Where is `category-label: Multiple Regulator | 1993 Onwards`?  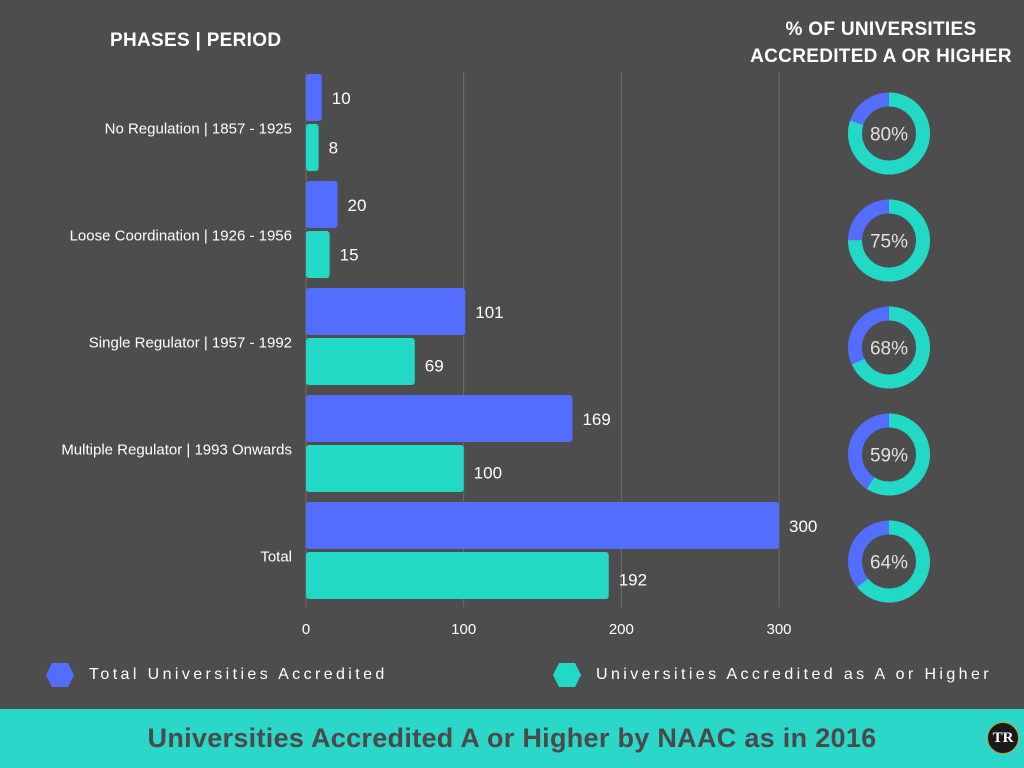 category-label: Multiple Regulator | 1993 Onwards is located at coordinates (176, 450).